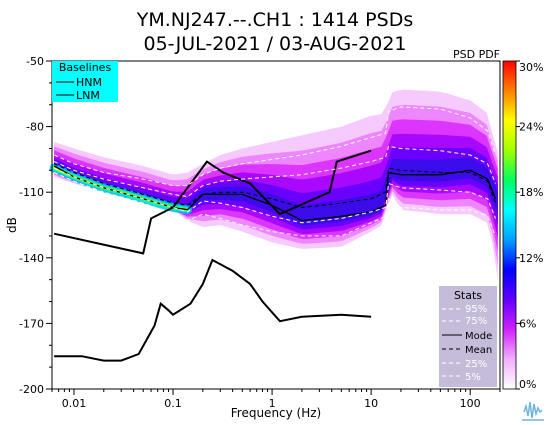 The width and height of the screenshot is (550, 425). What do you see at coordinates (476, 321) in the screenshot?
I see `legend-75-label: 75%` at bounding box center [476, 321].